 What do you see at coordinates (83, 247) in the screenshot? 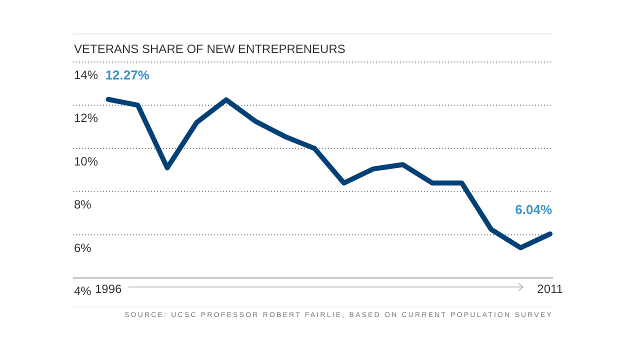
I see `y-tick-label: 6%` at bounding box center [83, 247].